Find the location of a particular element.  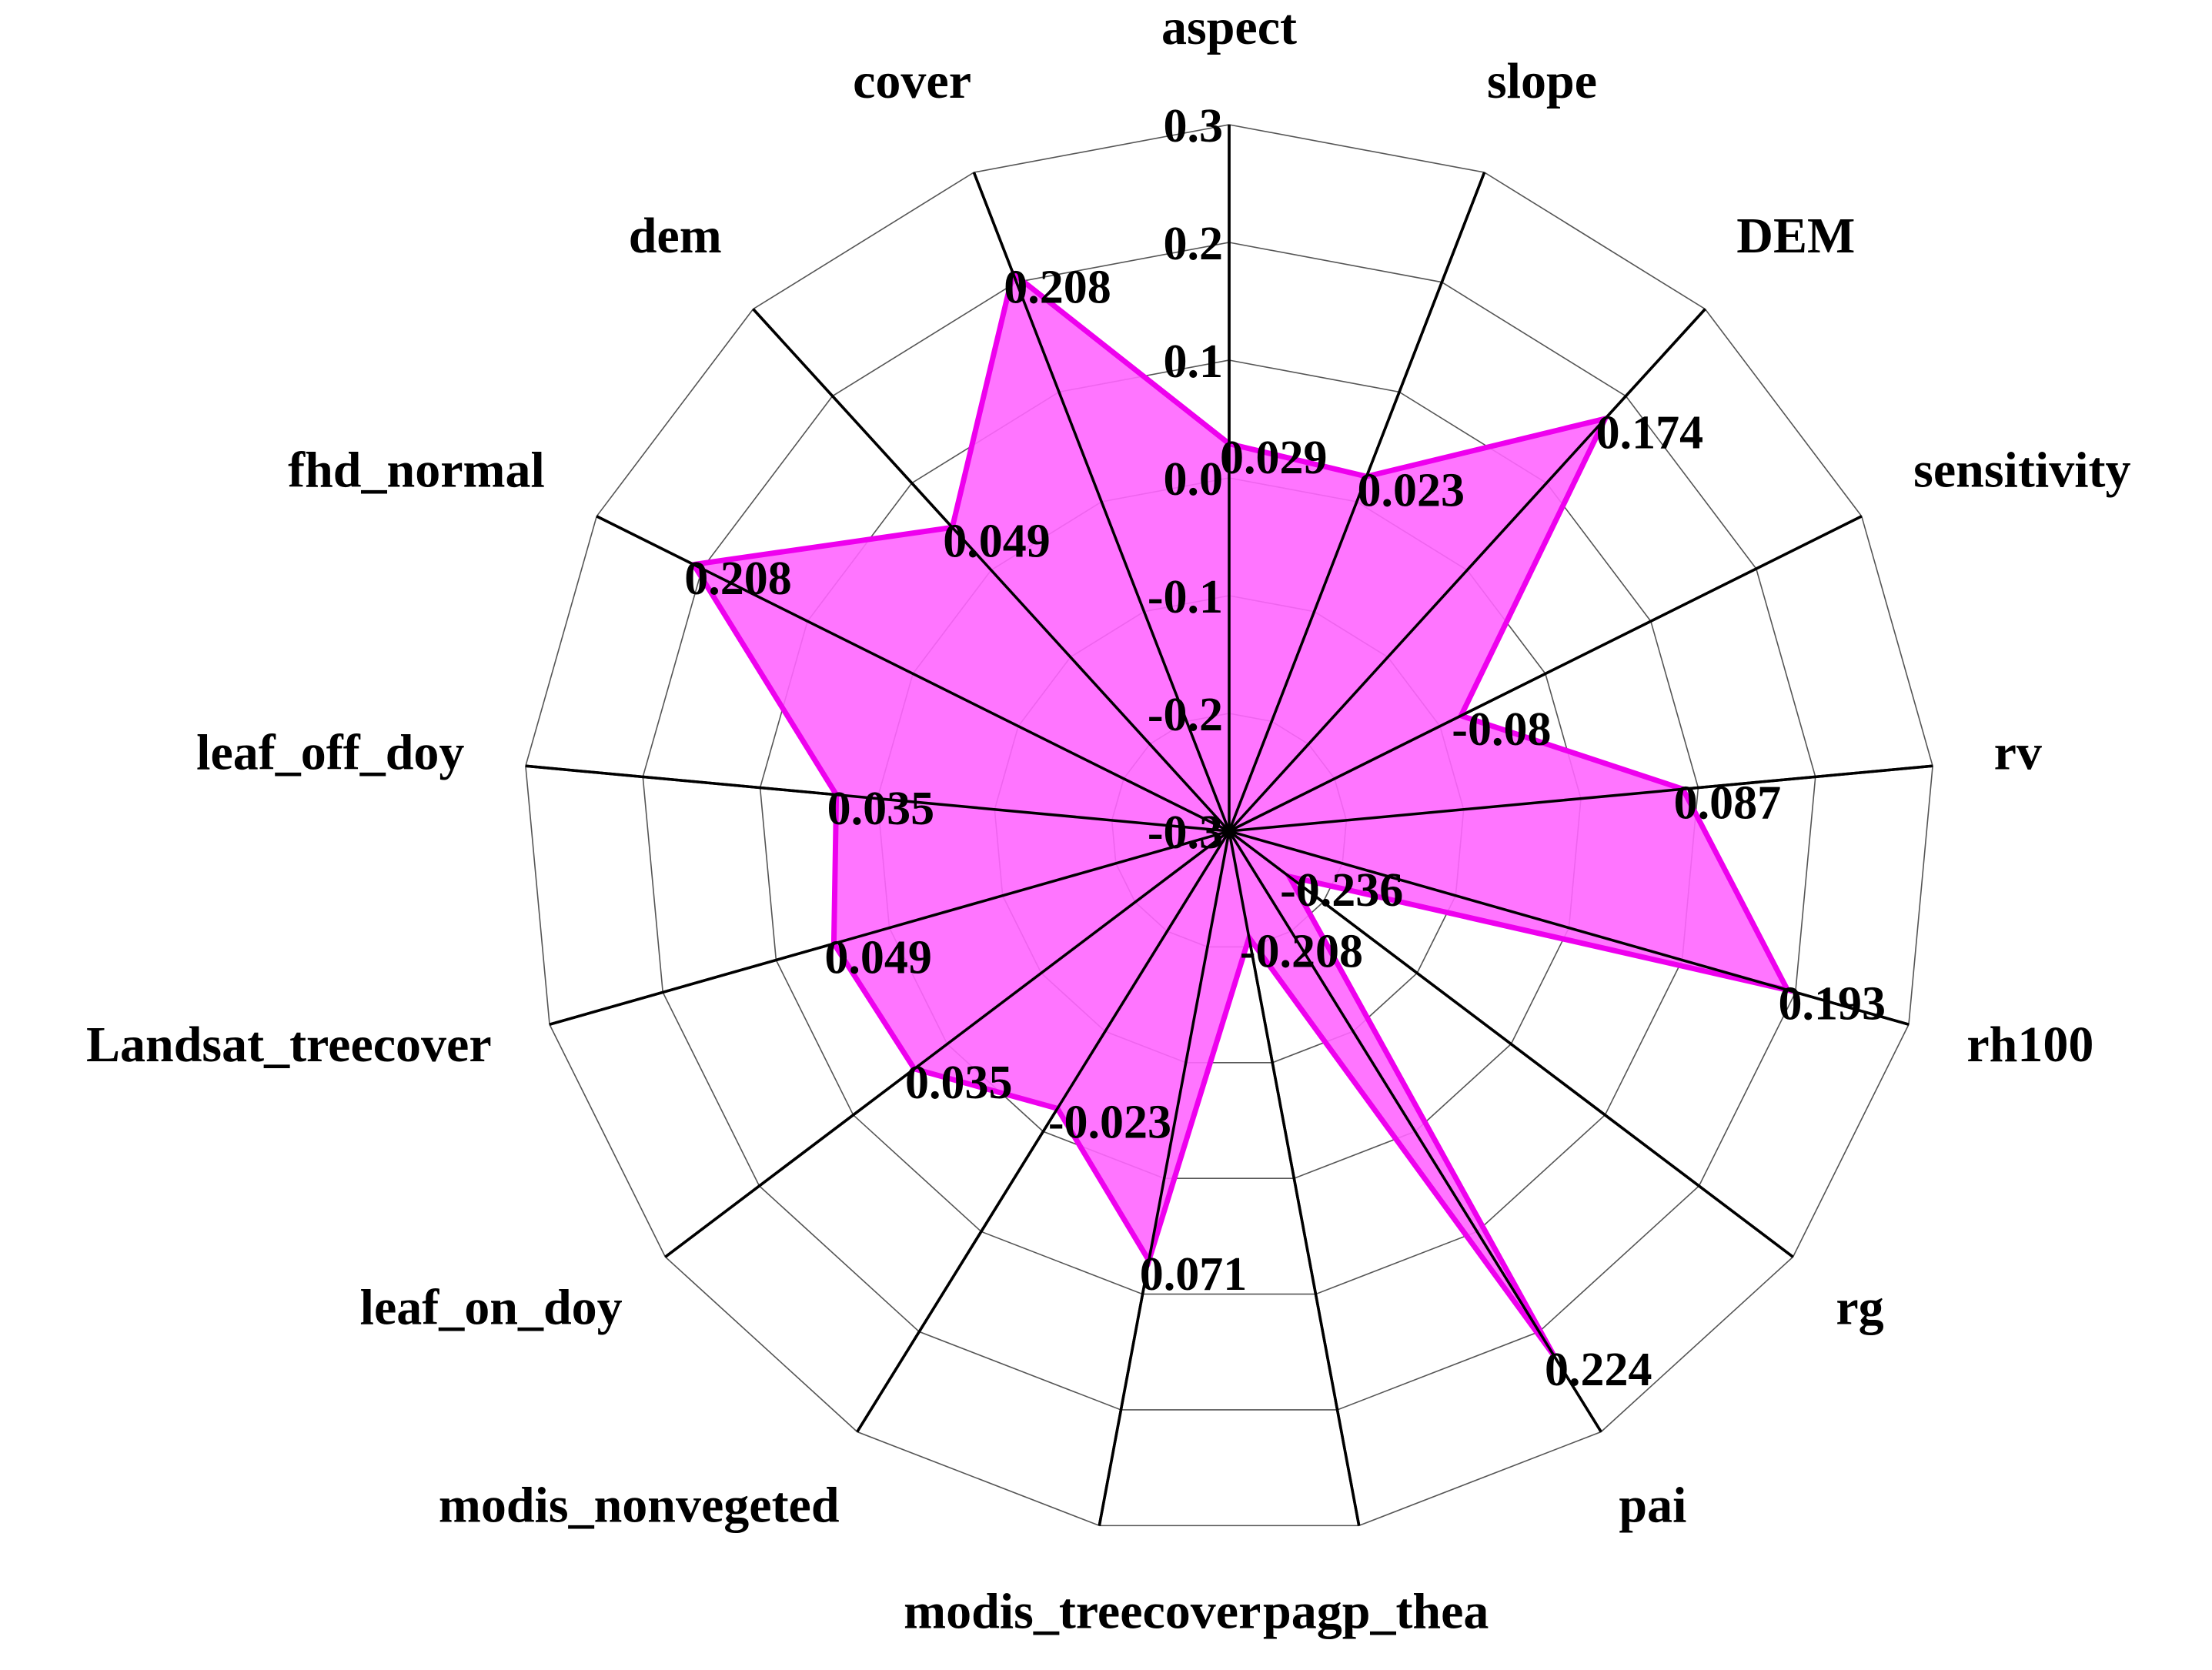

category-label: sensitivity is located at coordinates (2021, 470).